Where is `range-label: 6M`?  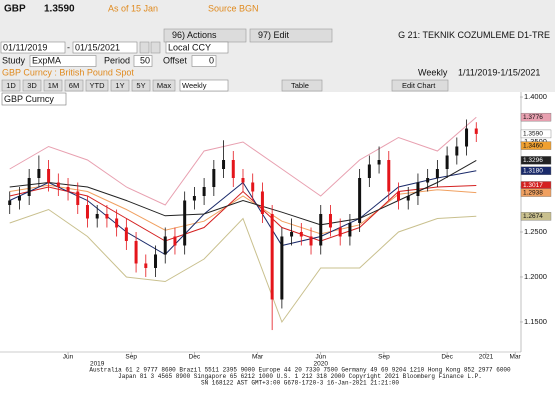 range-label: 6M is located at coordinates (74, 85).